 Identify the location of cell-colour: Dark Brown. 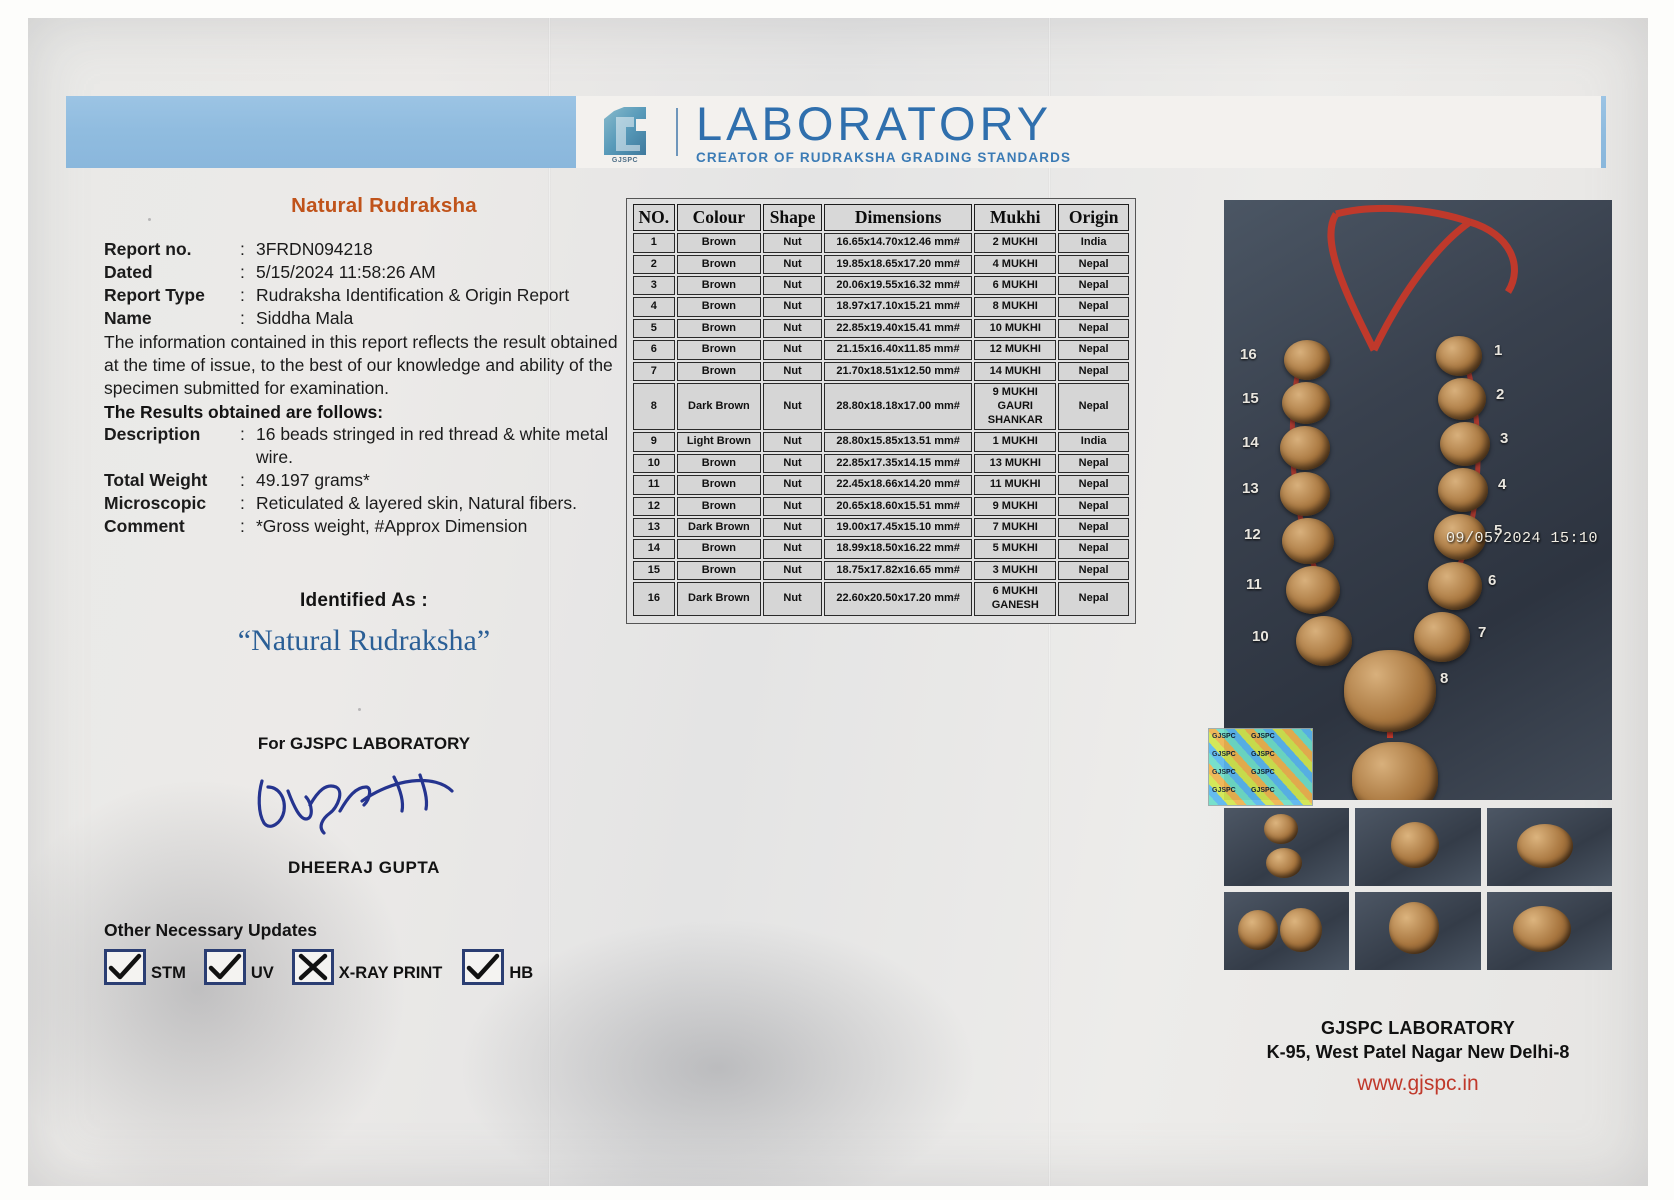
(719, 527).